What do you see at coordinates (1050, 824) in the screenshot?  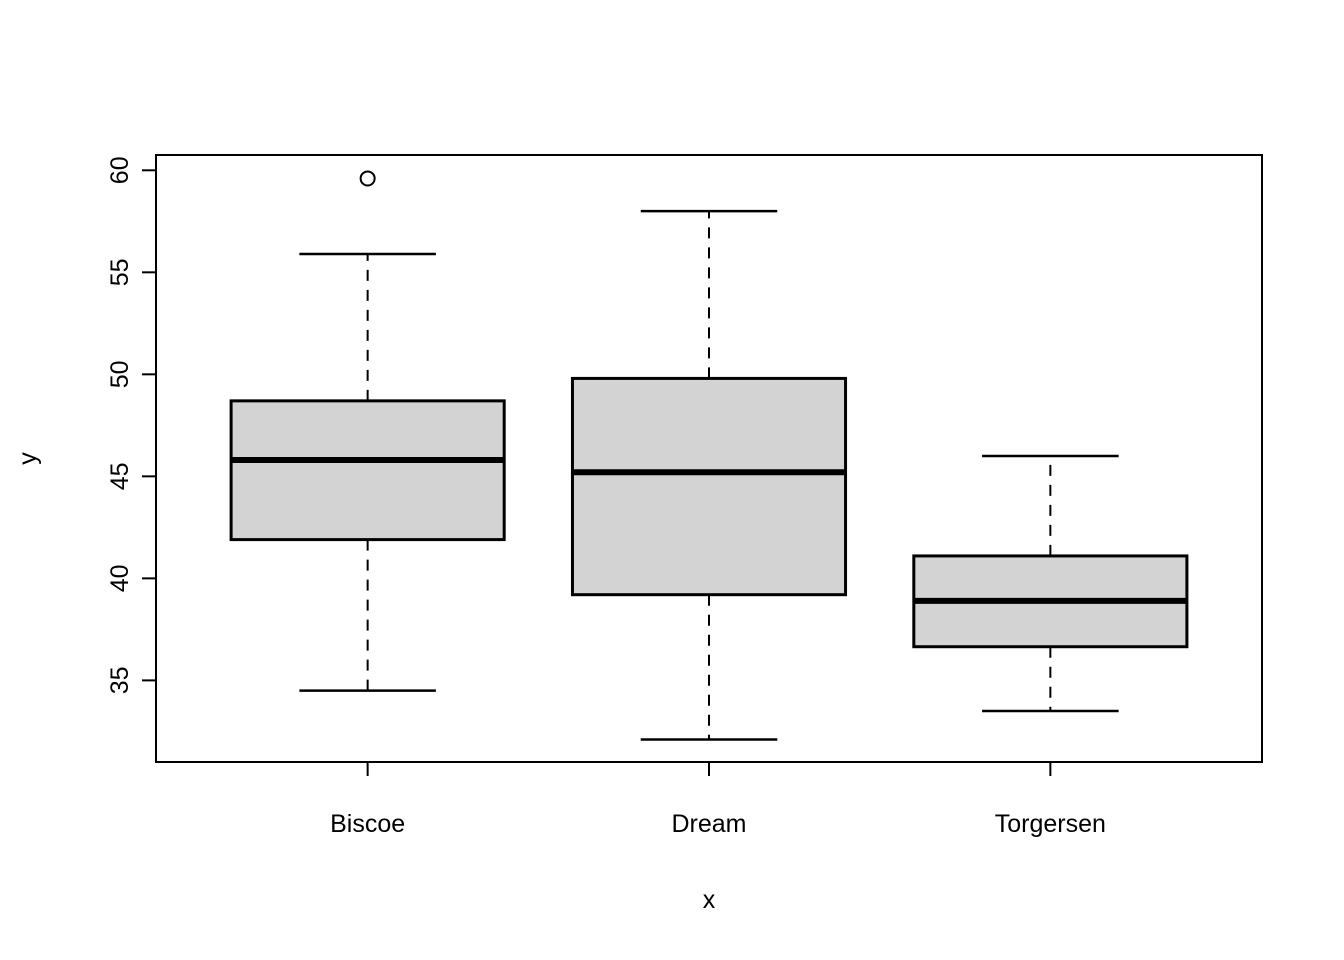 I see `x-tick-label: Torgersen` at bounding box center [1050, 824].